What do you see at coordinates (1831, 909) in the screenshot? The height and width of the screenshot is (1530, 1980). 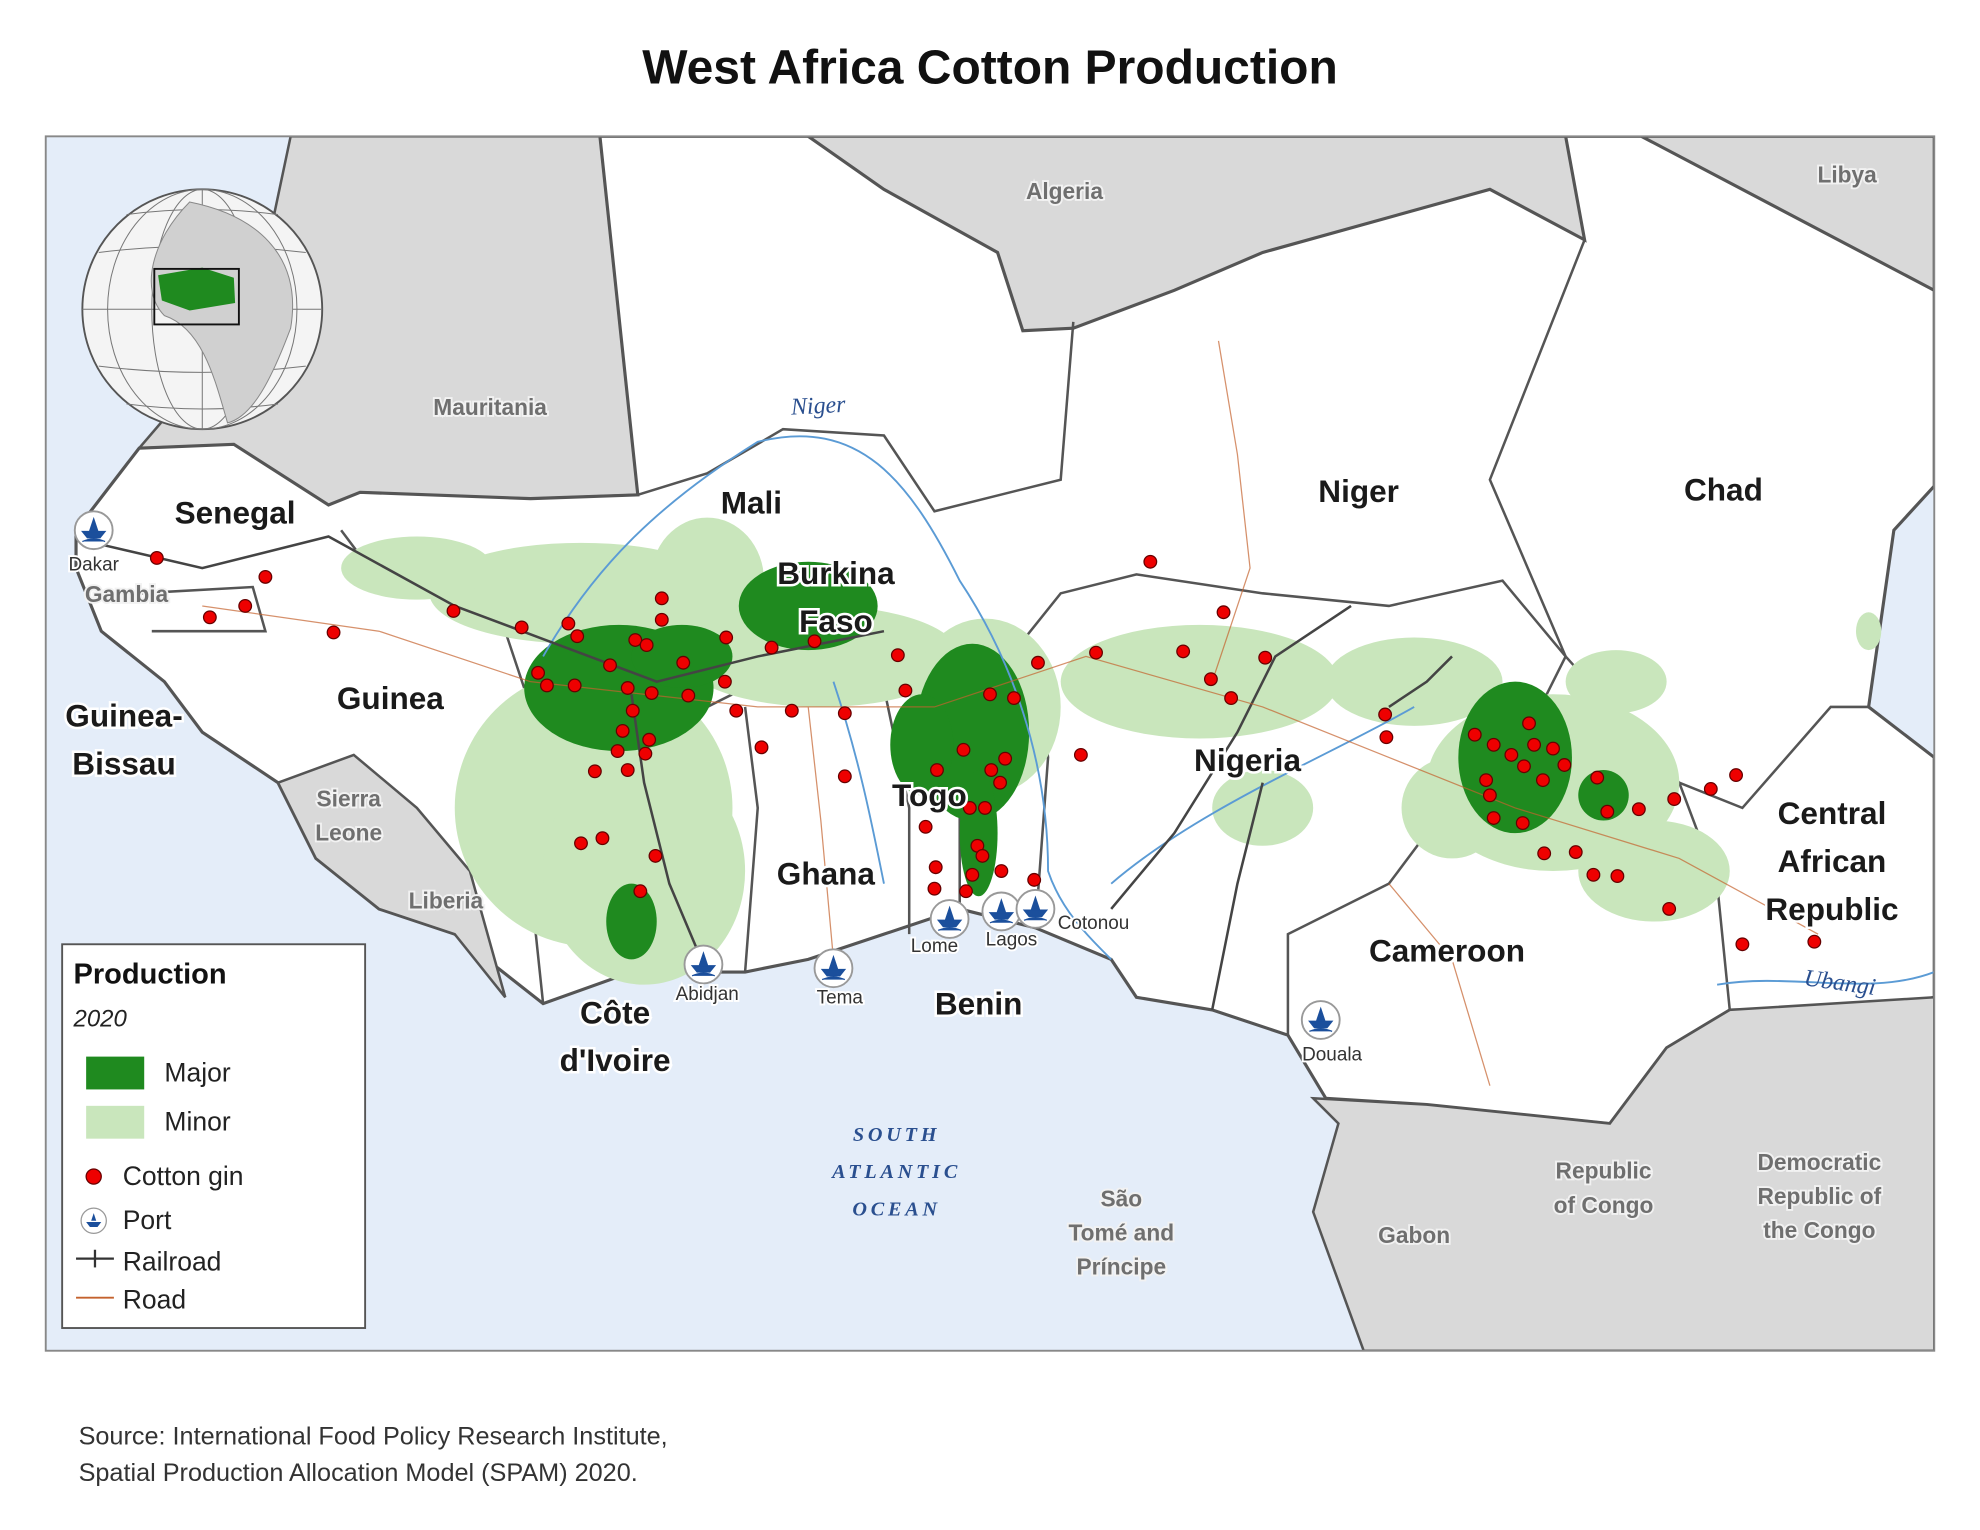 I see `country-label: Republic` at bounding box center [1831, 909].